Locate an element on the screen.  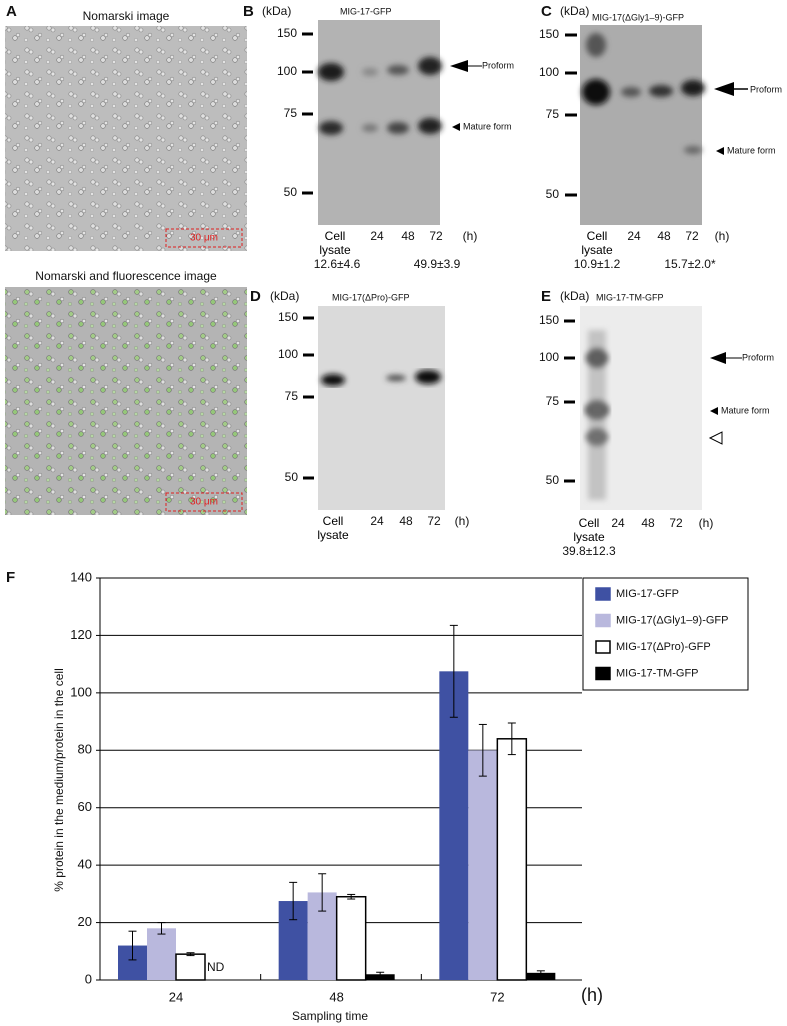
value: 15.7±2.0* is located at coordinates (690, 264).